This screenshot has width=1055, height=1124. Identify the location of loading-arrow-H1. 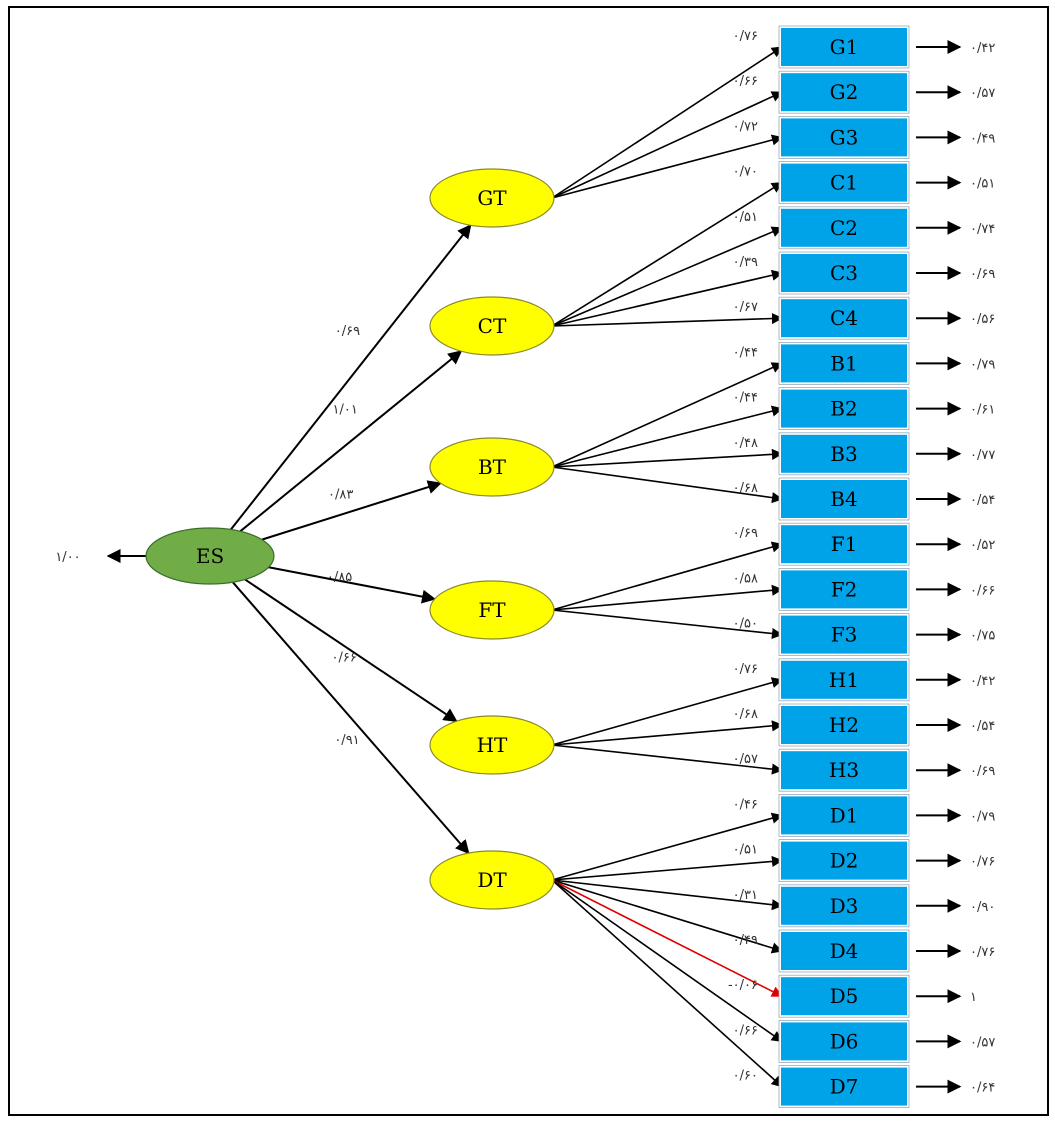
(667, 711).